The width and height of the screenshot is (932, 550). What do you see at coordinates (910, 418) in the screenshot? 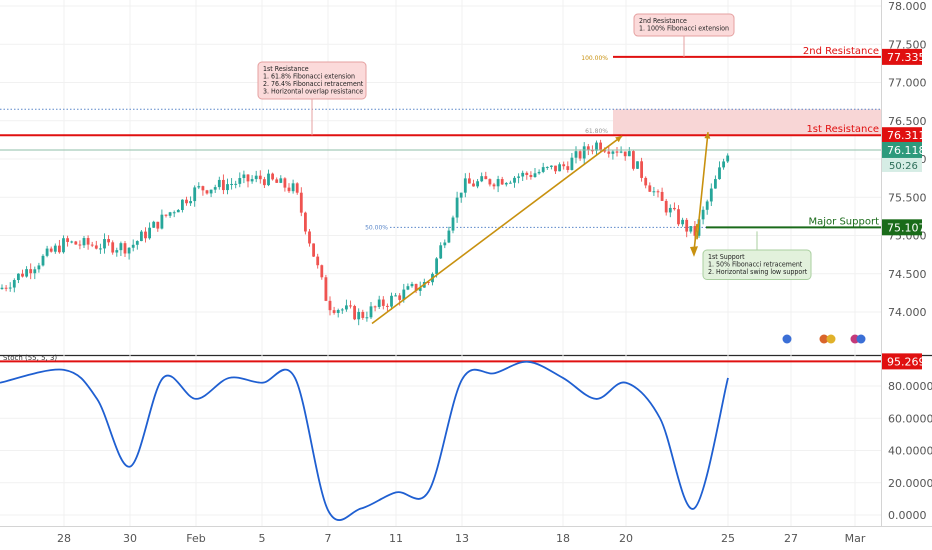
I see `stoch-tick-label: 60.0000` at bounding box center [910, 418].